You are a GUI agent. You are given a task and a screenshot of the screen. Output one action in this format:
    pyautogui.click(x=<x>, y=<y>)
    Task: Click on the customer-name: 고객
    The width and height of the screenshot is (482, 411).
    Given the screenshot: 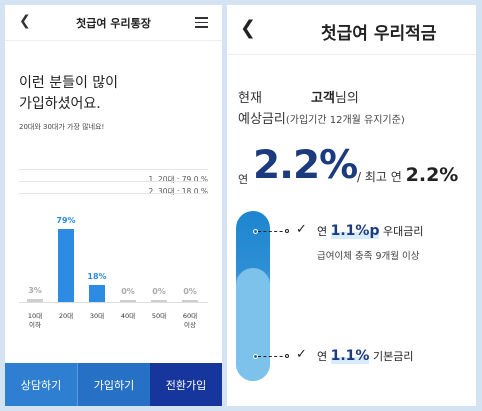 What is the action you would take?
    pyautogui.click(x=323, y=98)
    